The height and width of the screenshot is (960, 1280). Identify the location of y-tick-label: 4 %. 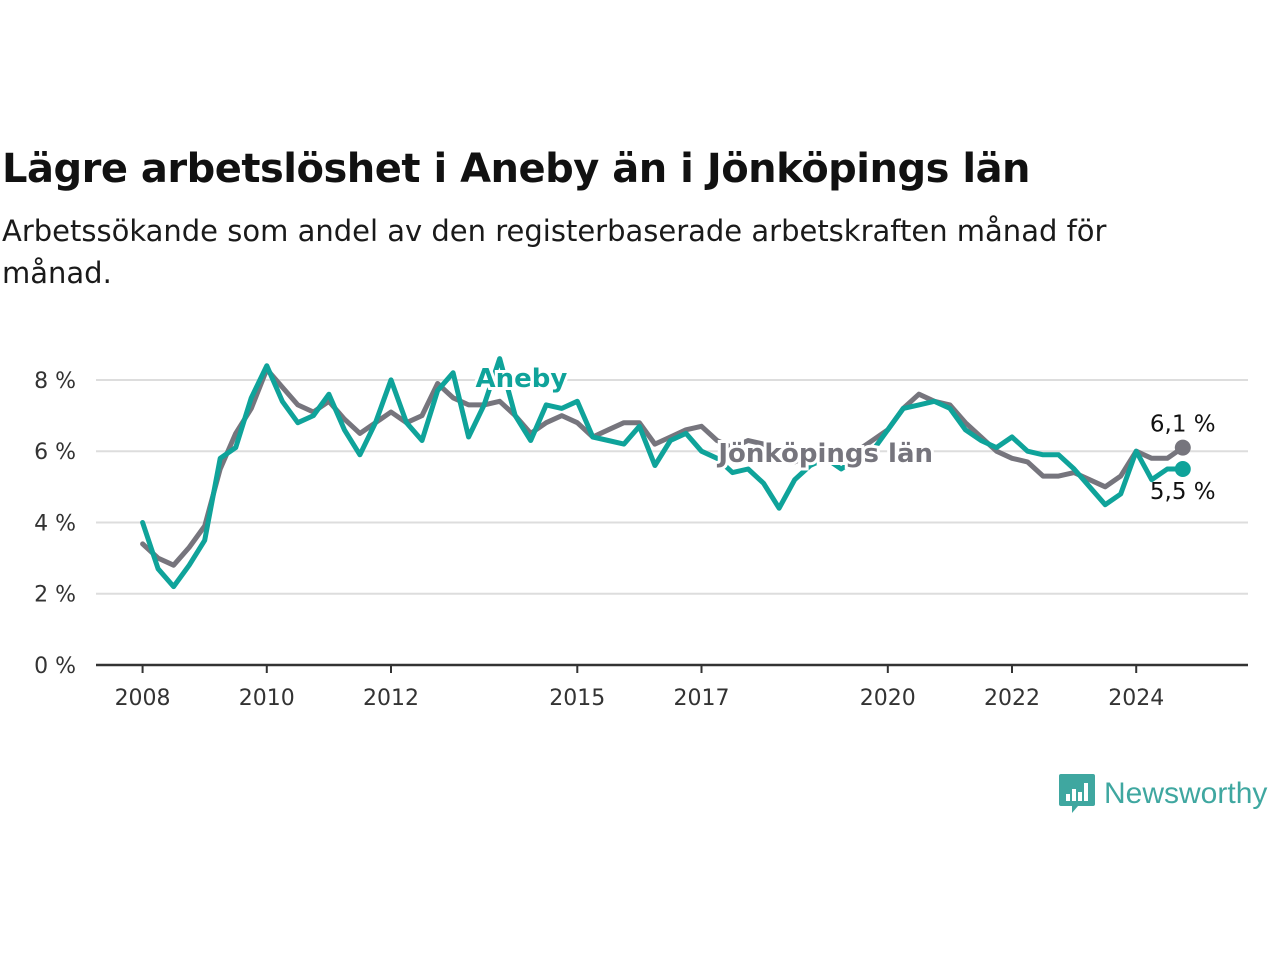
(55, 523).